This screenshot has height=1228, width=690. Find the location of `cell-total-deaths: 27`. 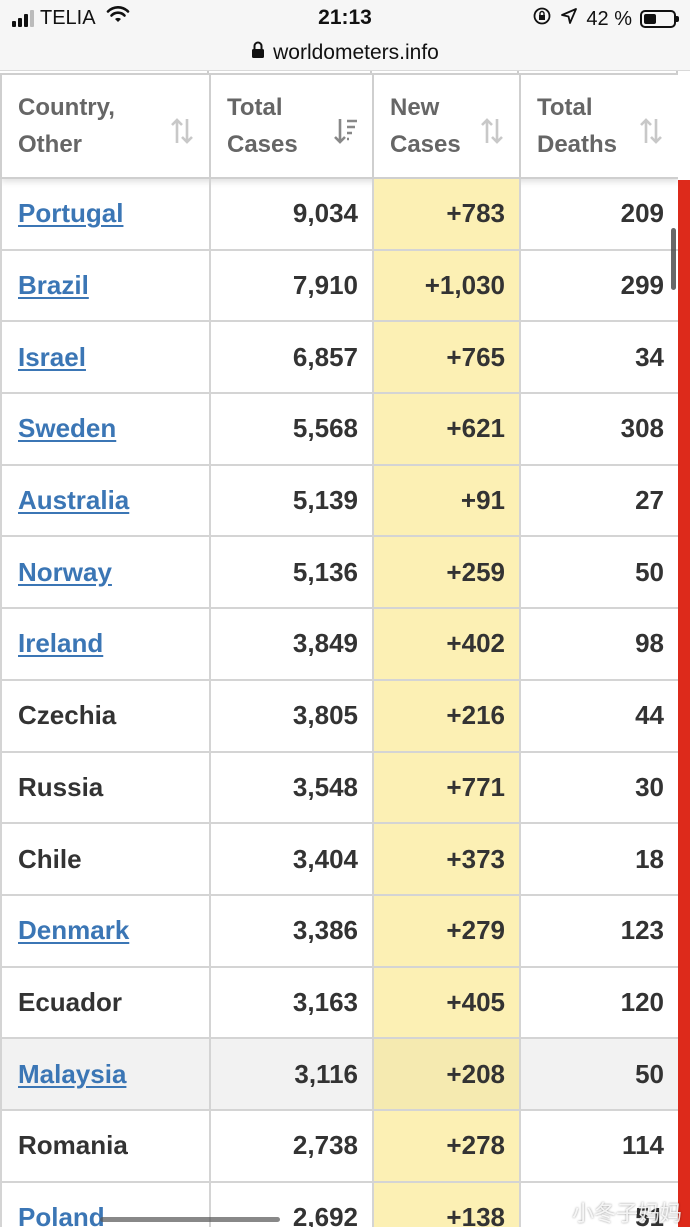

cell-total-deaths: 27 is located at coordinates (598, 500).